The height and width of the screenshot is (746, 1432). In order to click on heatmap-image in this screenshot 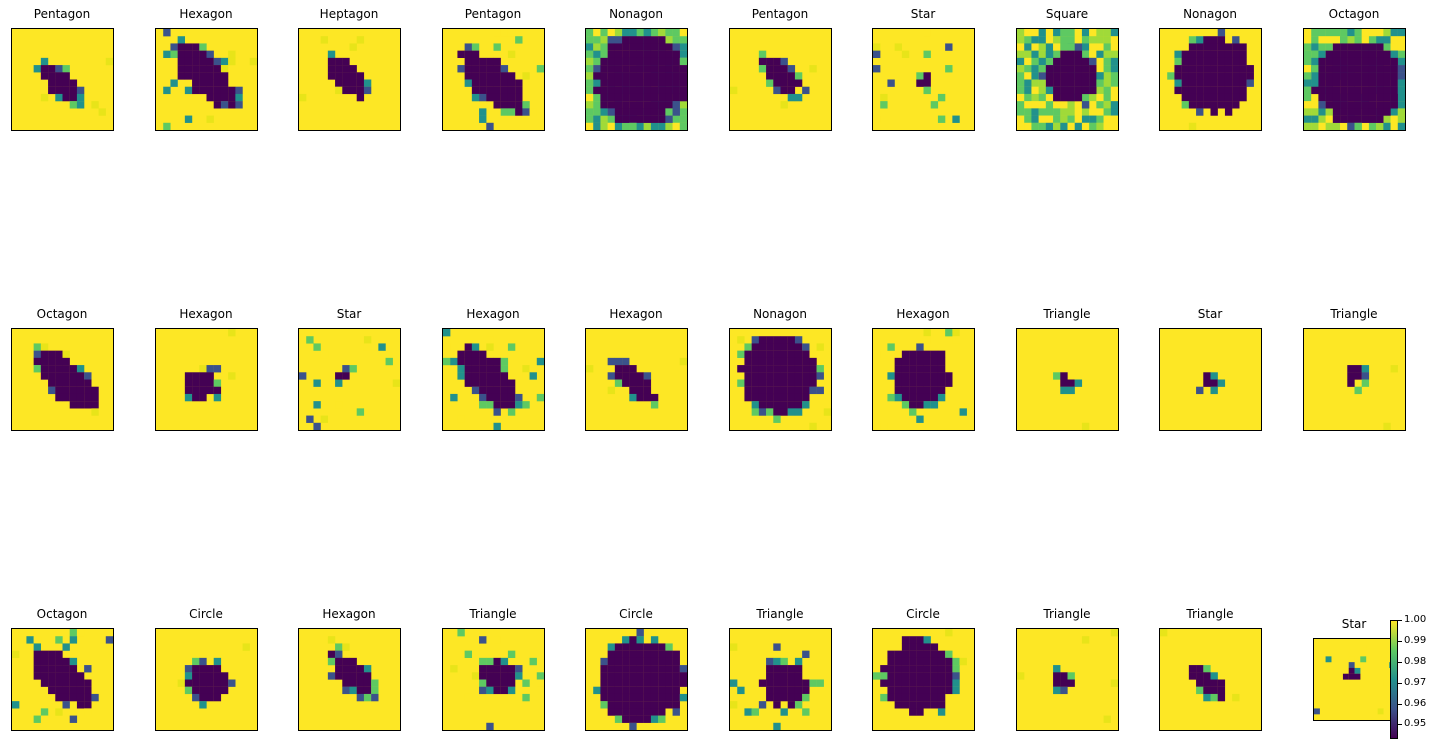, I will do `click(1200, 665)`.